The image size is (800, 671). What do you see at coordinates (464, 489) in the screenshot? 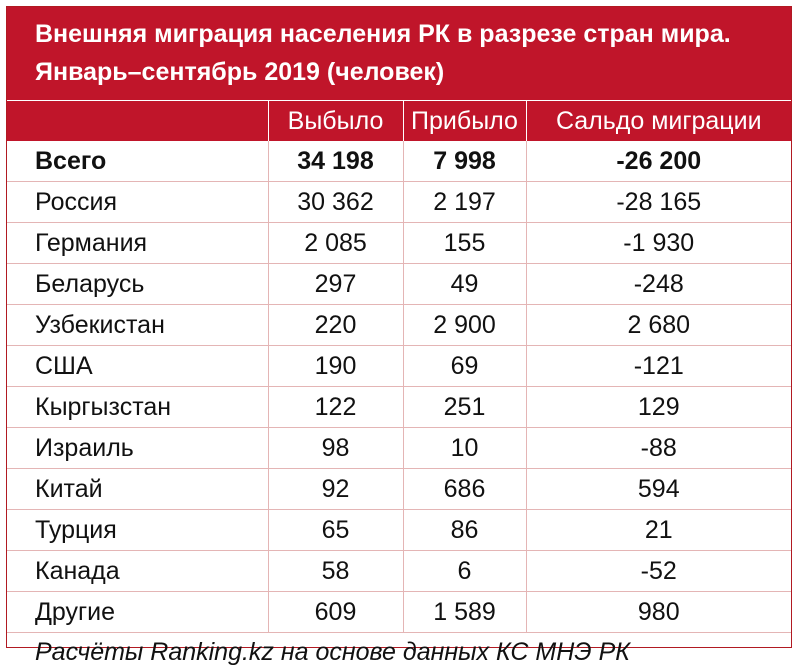
I see `in-cell: 686` at bounding box center [464, 489].